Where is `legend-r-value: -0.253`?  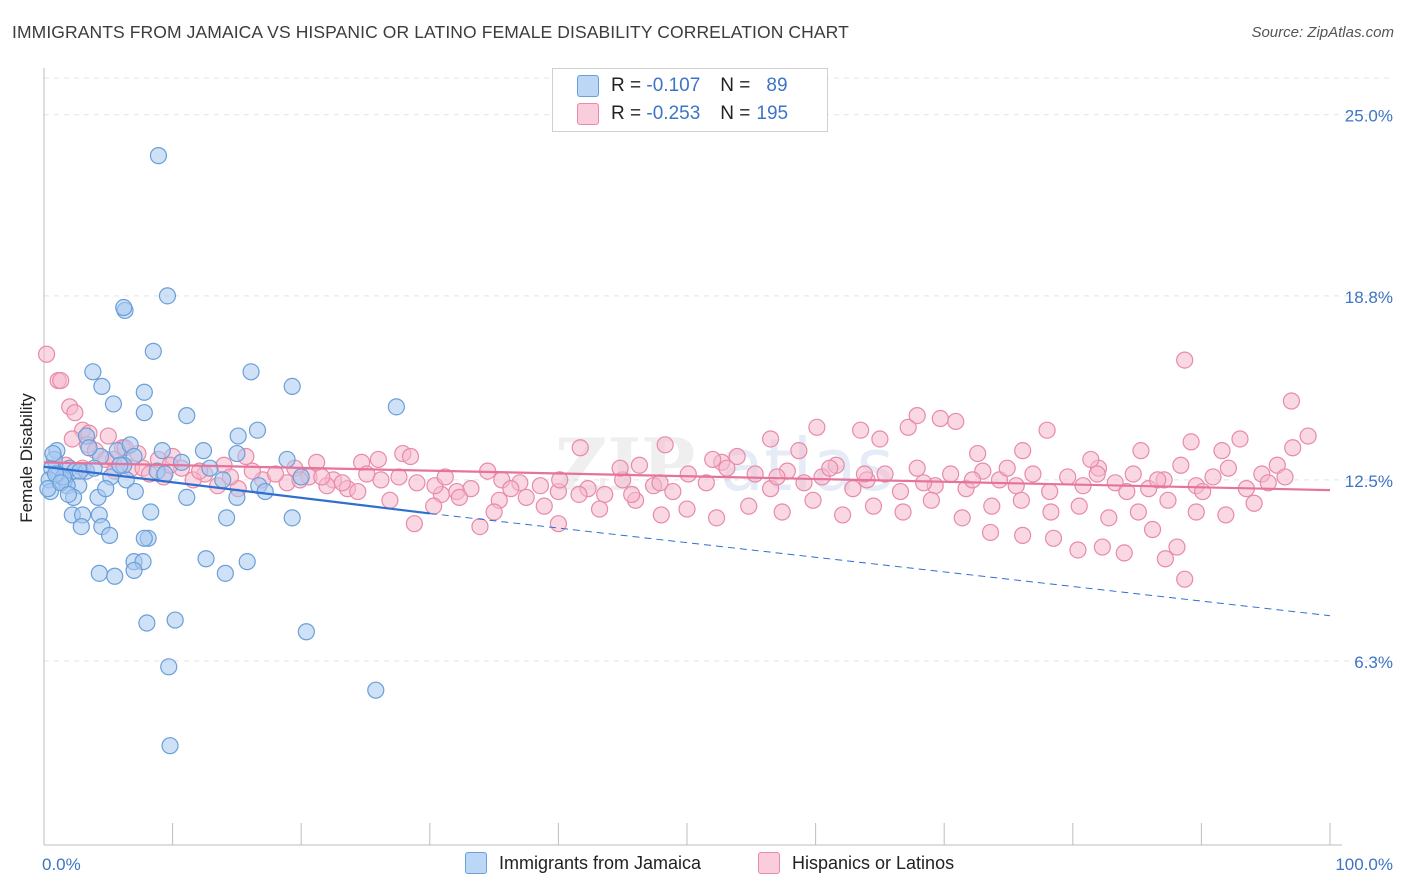
legend-r-value: -0.253 is located at coordinates (673, 113).